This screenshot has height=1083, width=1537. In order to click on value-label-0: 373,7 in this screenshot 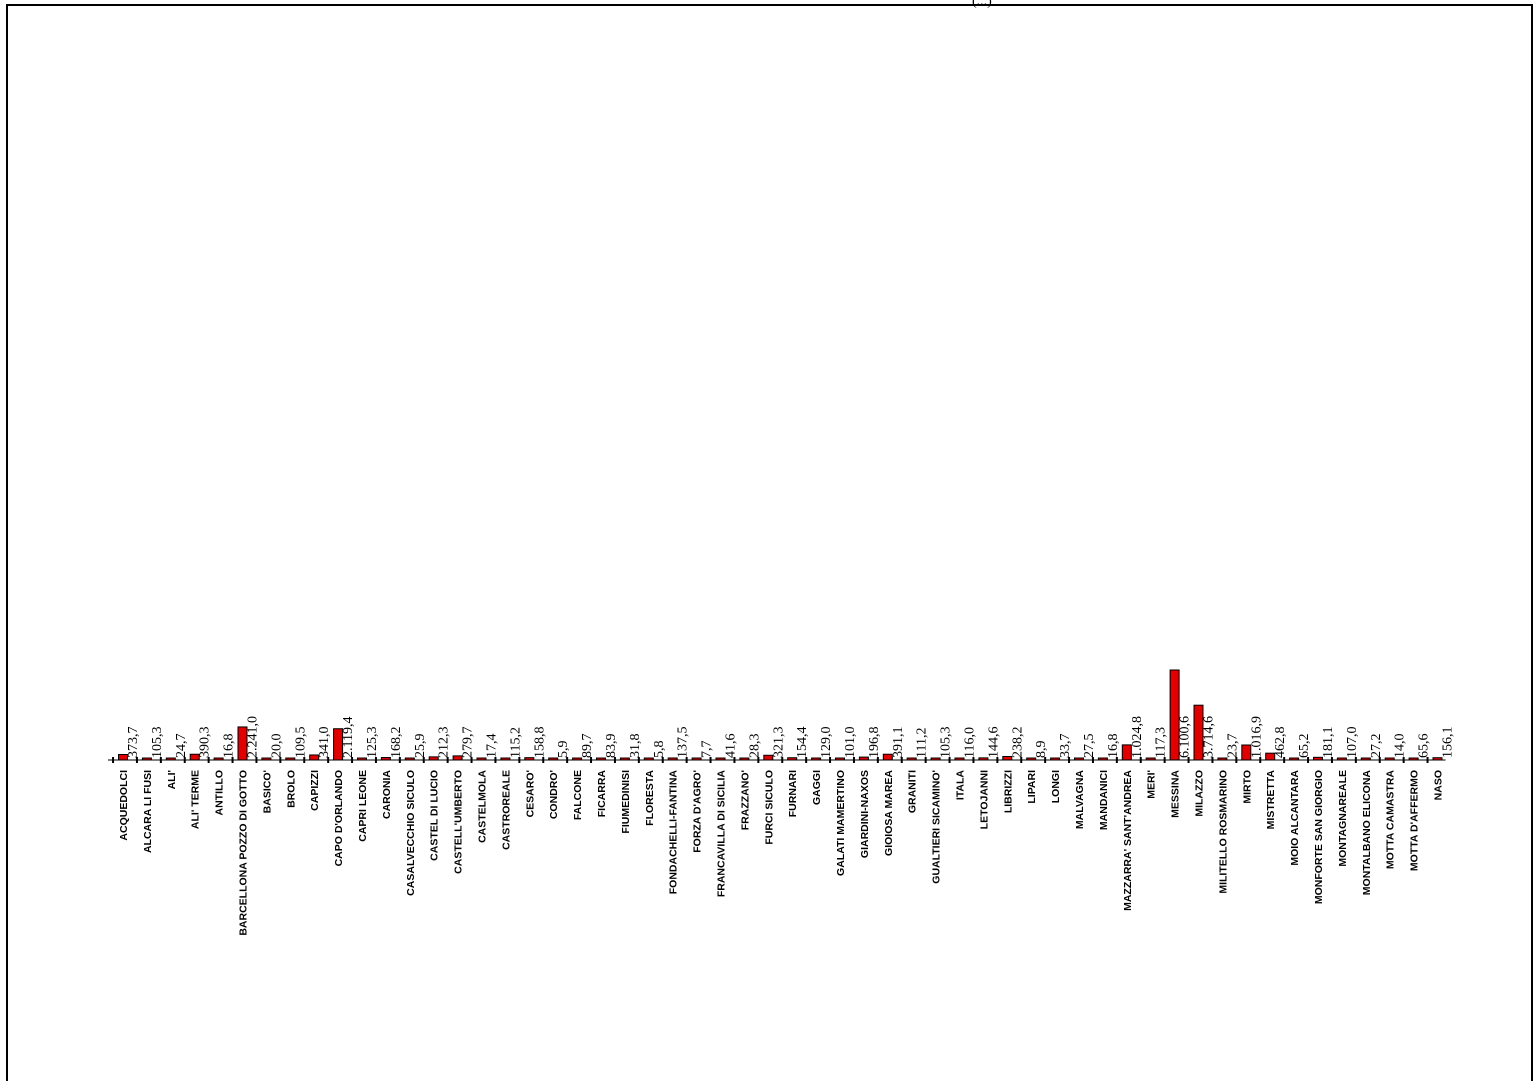, I will do `click(133, 743)`.